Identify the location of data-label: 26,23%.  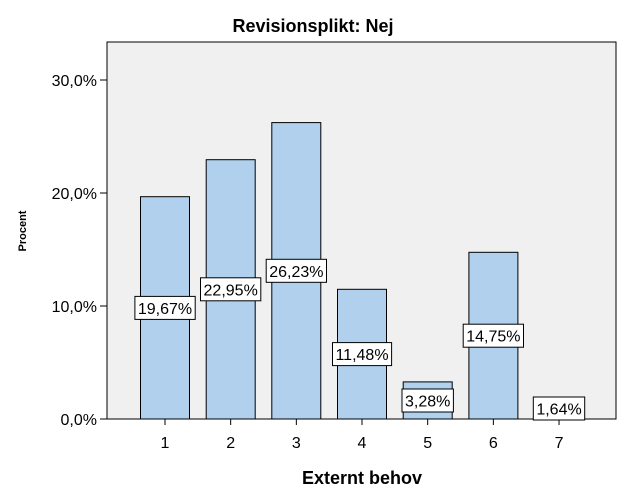
(296, 270).